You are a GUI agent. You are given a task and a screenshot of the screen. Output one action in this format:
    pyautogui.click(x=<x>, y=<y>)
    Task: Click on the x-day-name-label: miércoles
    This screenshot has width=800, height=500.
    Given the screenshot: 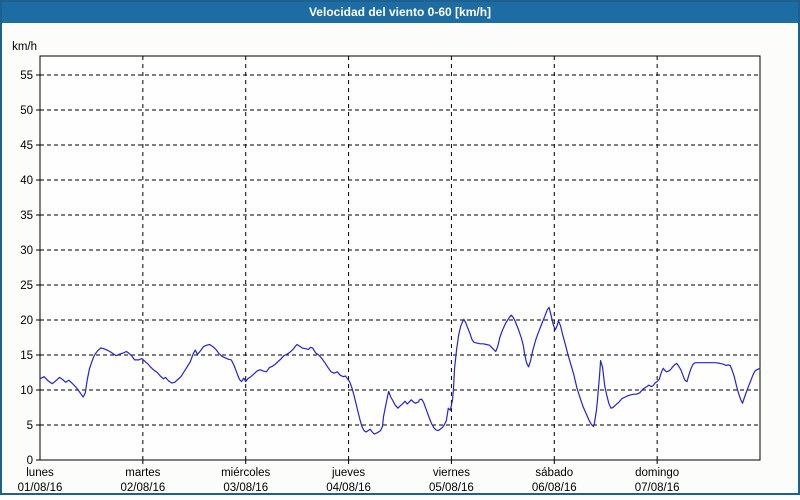 What is the action you would take?
    pyautogui.click(x=245, y=473)
    